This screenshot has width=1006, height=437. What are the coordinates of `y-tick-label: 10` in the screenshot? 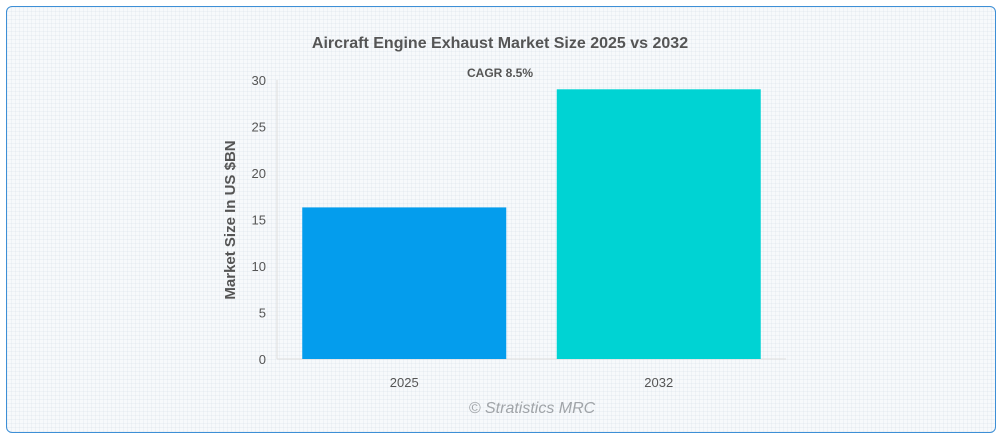 It's located at (259, 266).